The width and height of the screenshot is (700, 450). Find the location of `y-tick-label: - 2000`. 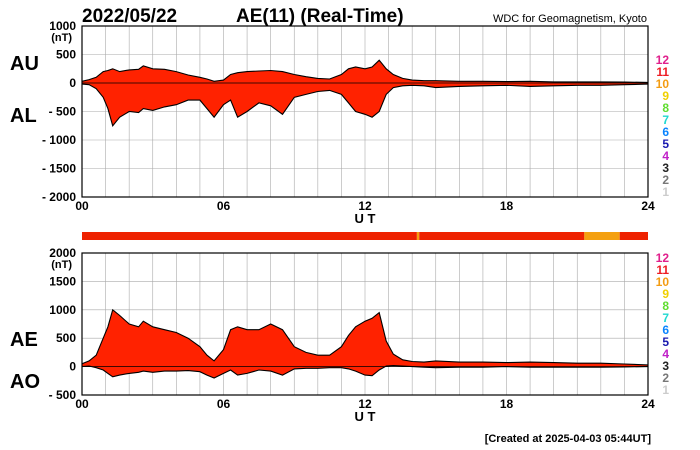

y-tick-label: - 2000 is located at coordinates (59, 197).